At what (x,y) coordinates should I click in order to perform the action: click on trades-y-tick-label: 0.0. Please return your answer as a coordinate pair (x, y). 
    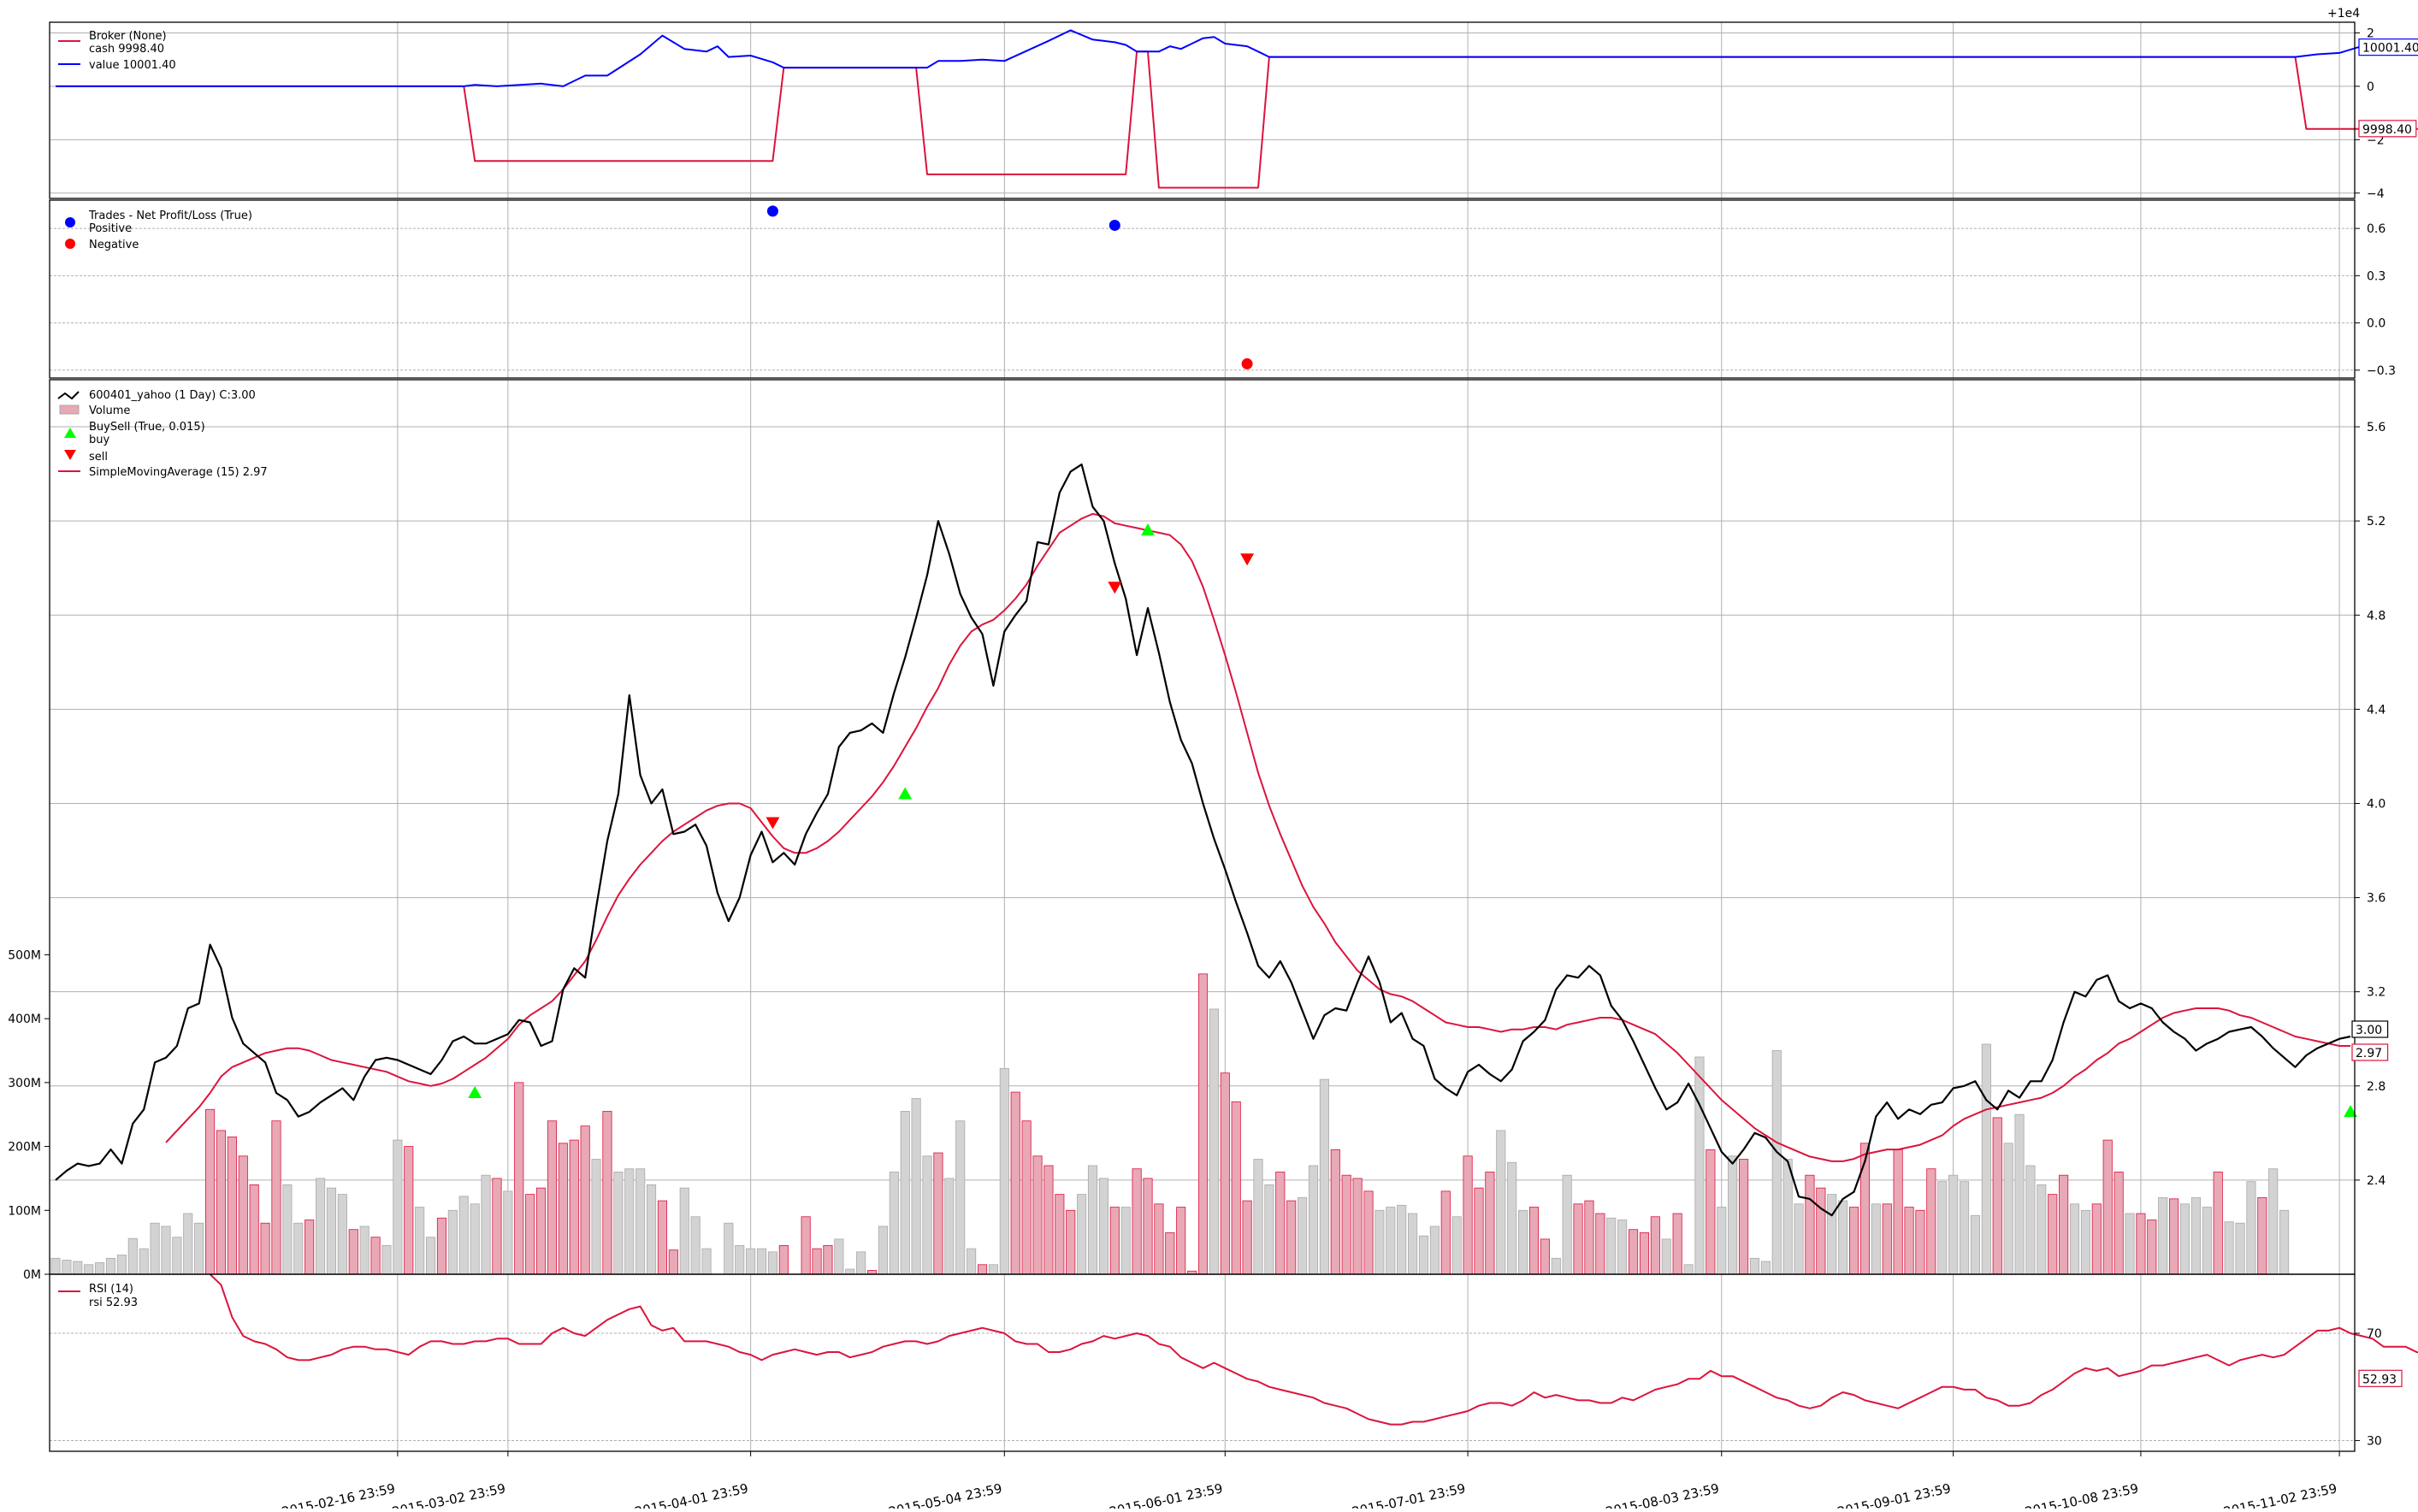
    Looking at the image, I should click on (2376, 324).